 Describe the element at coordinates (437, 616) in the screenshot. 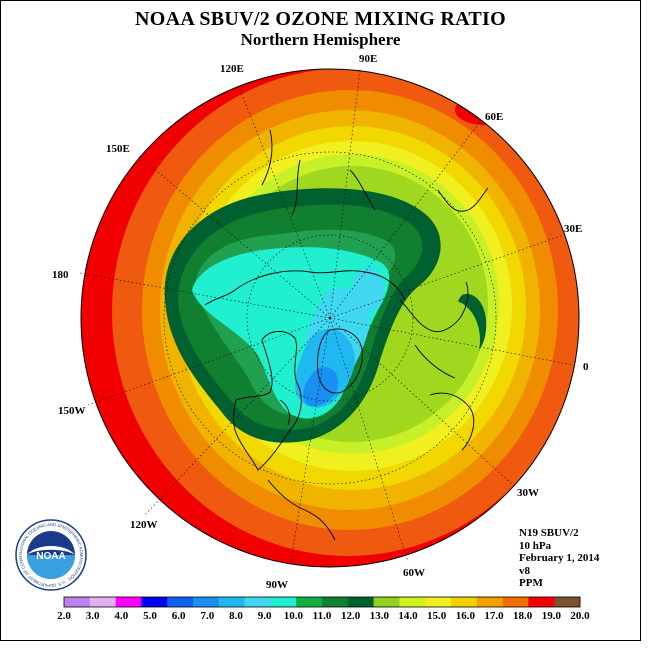

I see `colorbar-tick-label: 15.0` at that location.